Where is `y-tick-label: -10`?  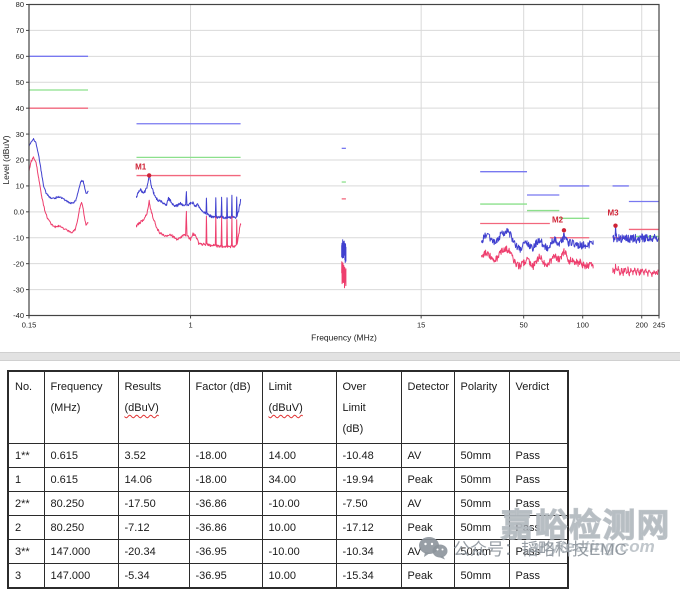 y-tick-label: -10 is located at coordinates (18, 237).